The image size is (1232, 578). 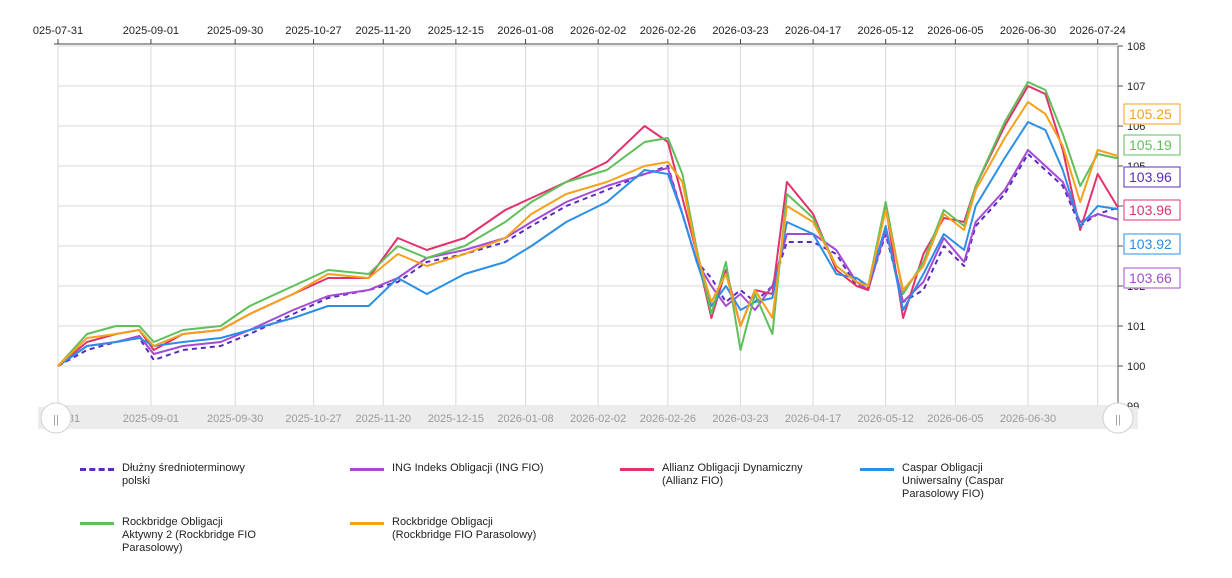 What do you see at coordinates (468, 468) in the screenshot?
I see `legend-label: ING Indeks Obligacji (ING FIO)` at bounding box center [468, 468].